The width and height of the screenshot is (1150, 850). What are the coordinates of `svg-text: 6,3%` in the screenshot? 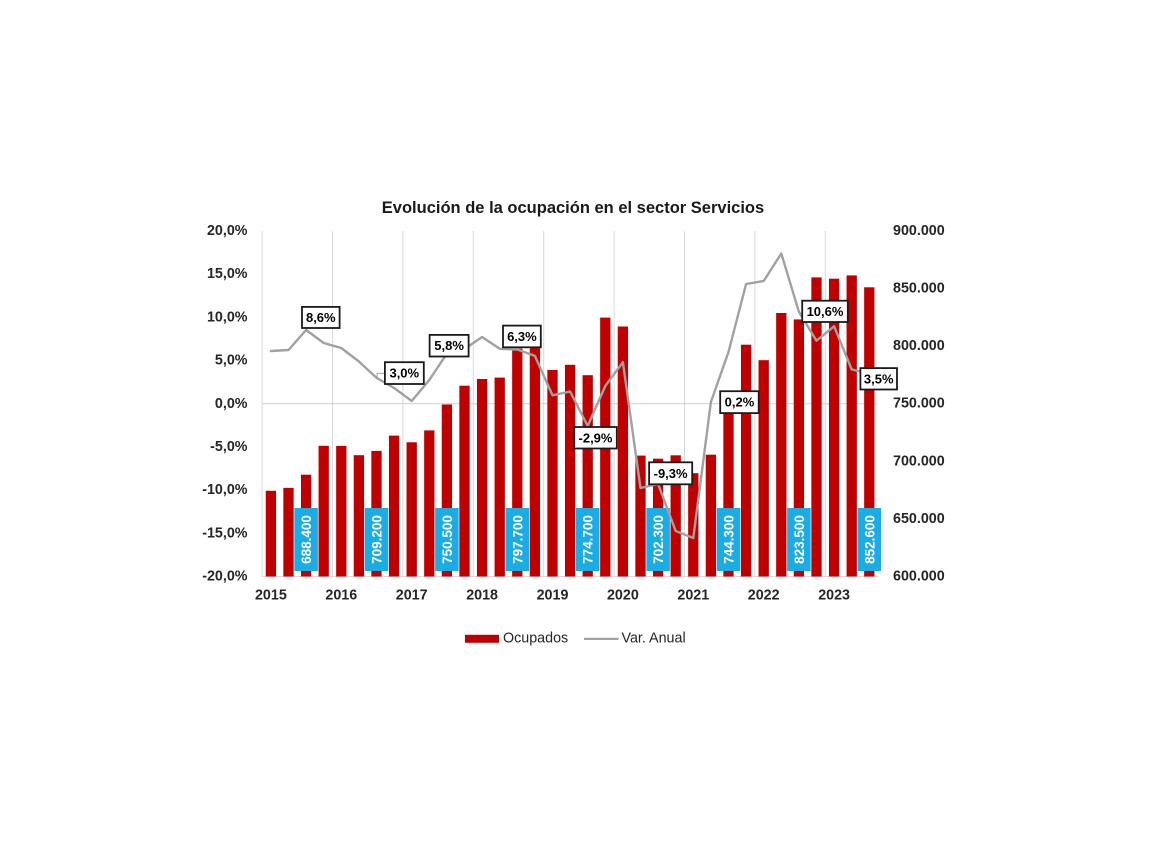 It's located at (522, 336).